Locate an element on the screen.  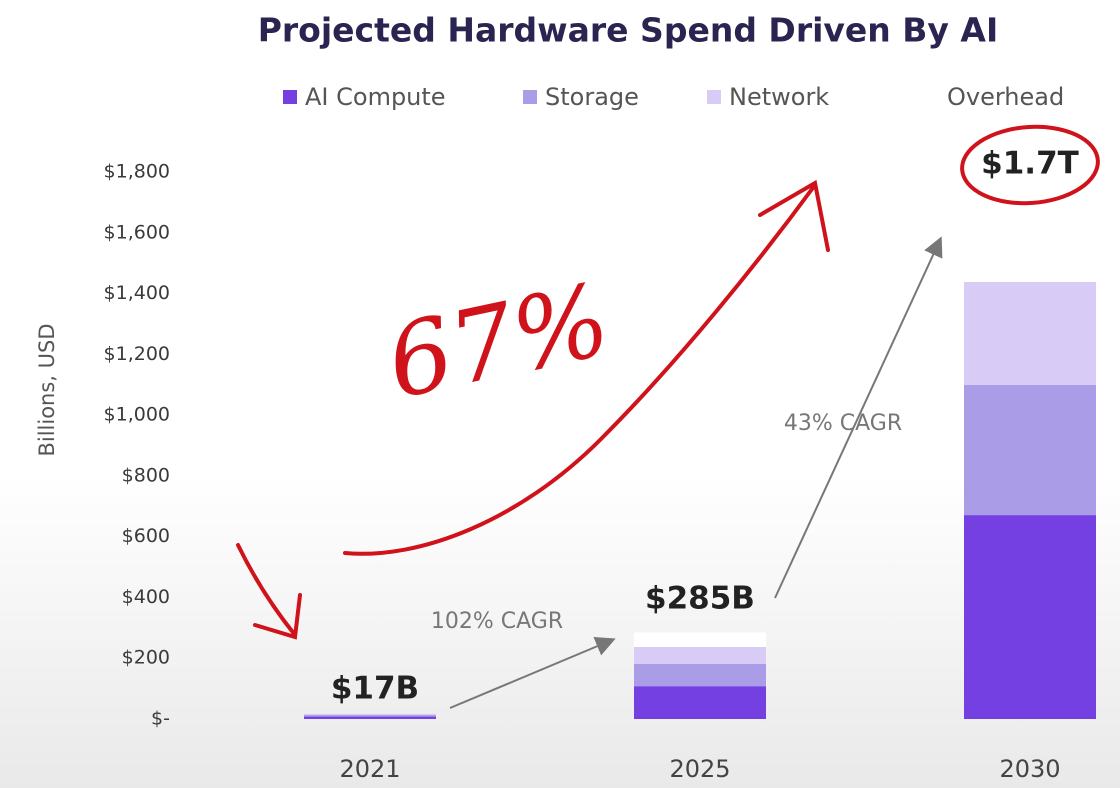
legend-label: AI Compute is located at coordinates (375, 97).